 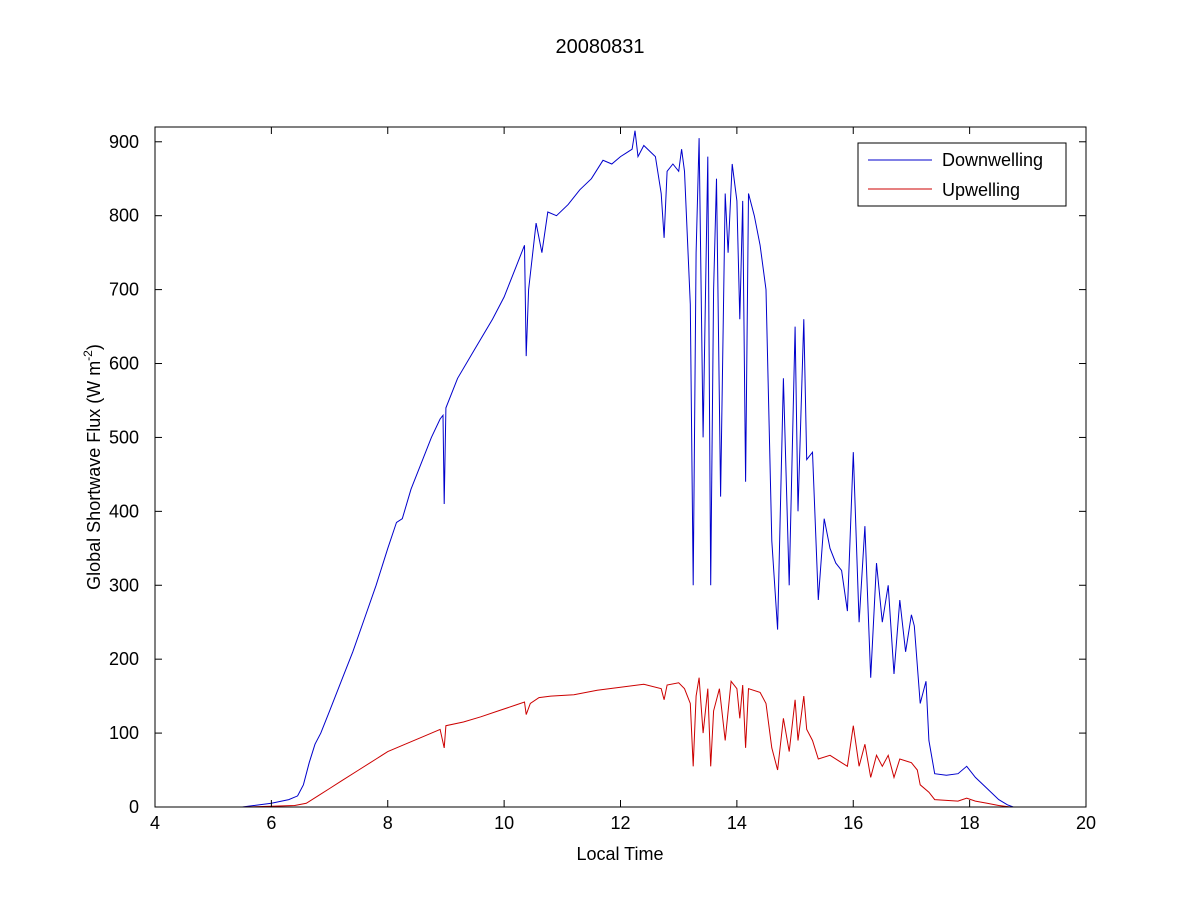 What do you see at coordinates (271, 823) in the screenshot?
I see `x-tick-label: 6` at bounding box center [271, 823].